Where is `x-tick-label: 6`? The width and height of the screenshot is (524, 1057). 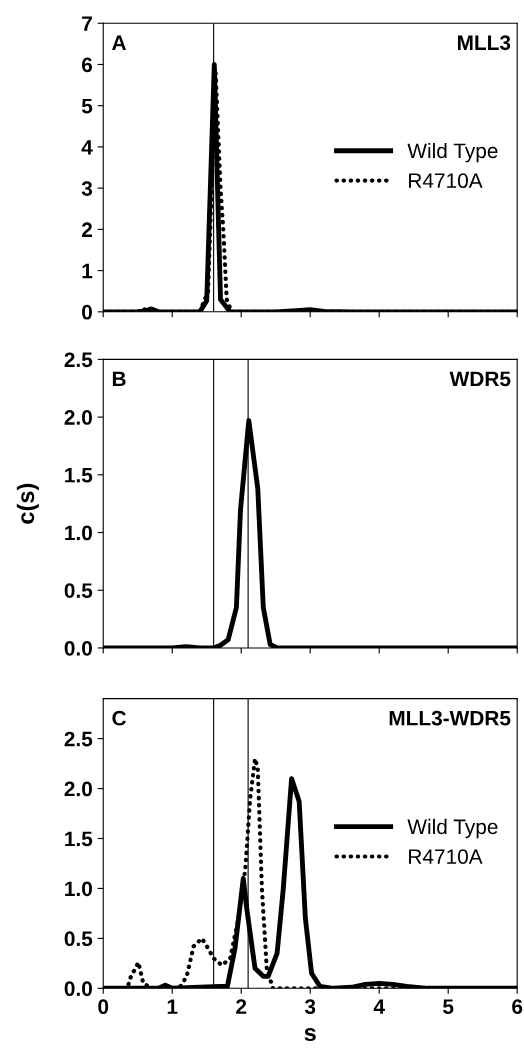
x-tick-label: 6 is located at coordinates (517, 1007).